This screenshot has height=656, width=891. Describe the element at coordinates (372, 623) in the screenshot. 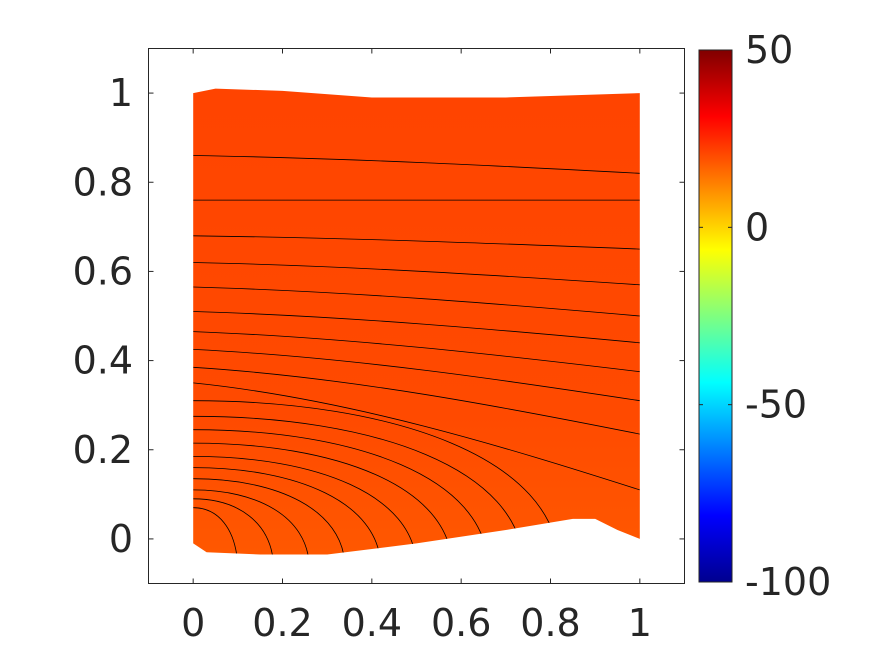

I see `x-tick-label: 0.4` at that location.